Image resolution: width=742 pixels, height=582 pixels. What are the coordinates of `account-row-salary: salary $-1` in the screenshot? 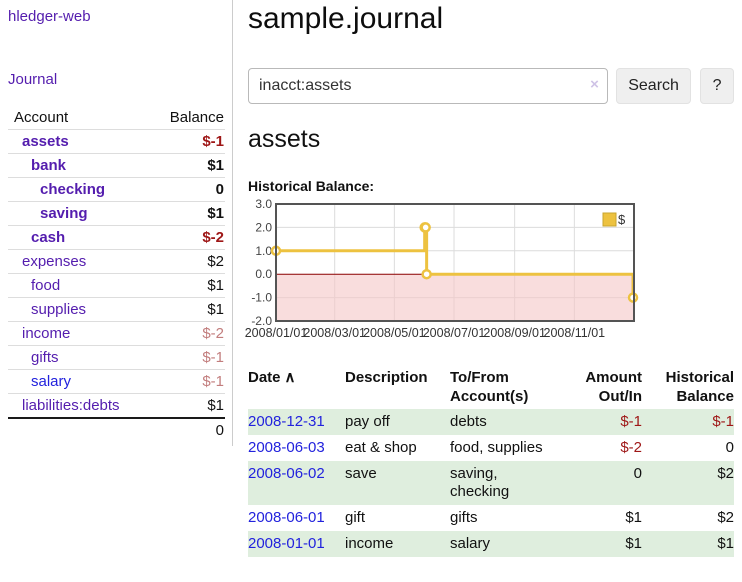 It's located at (116, 381).